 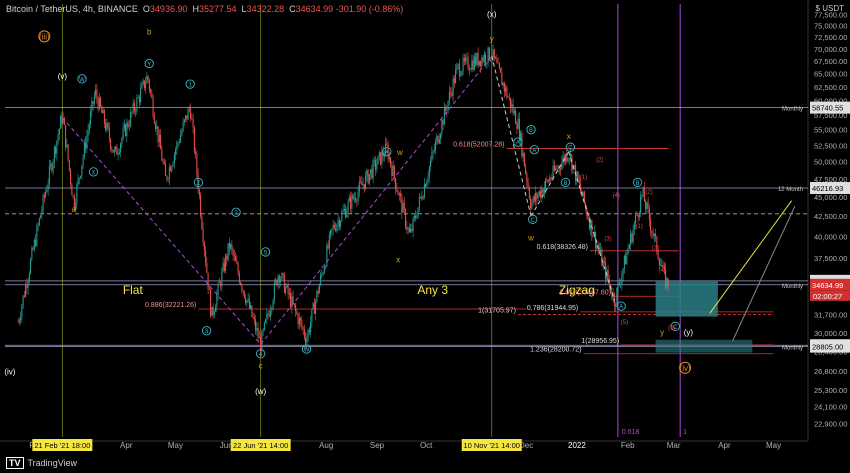 I want to click on wave-label: (w), so click(x=260, y=391).